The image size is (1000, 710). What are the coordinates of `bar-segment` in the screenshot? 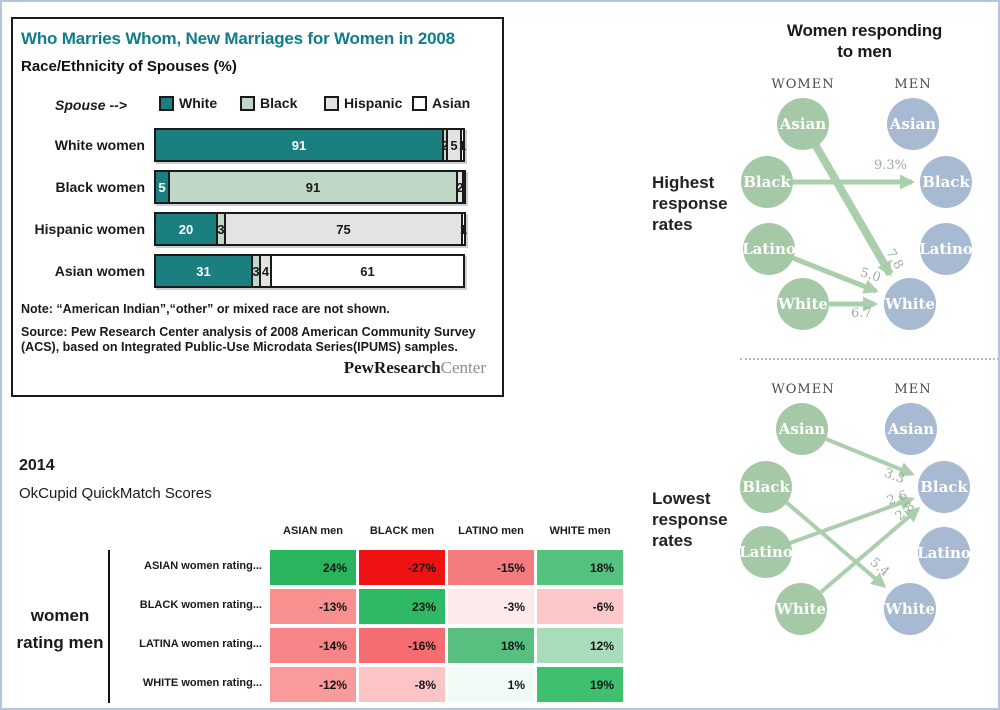 It's located at (464, 187).